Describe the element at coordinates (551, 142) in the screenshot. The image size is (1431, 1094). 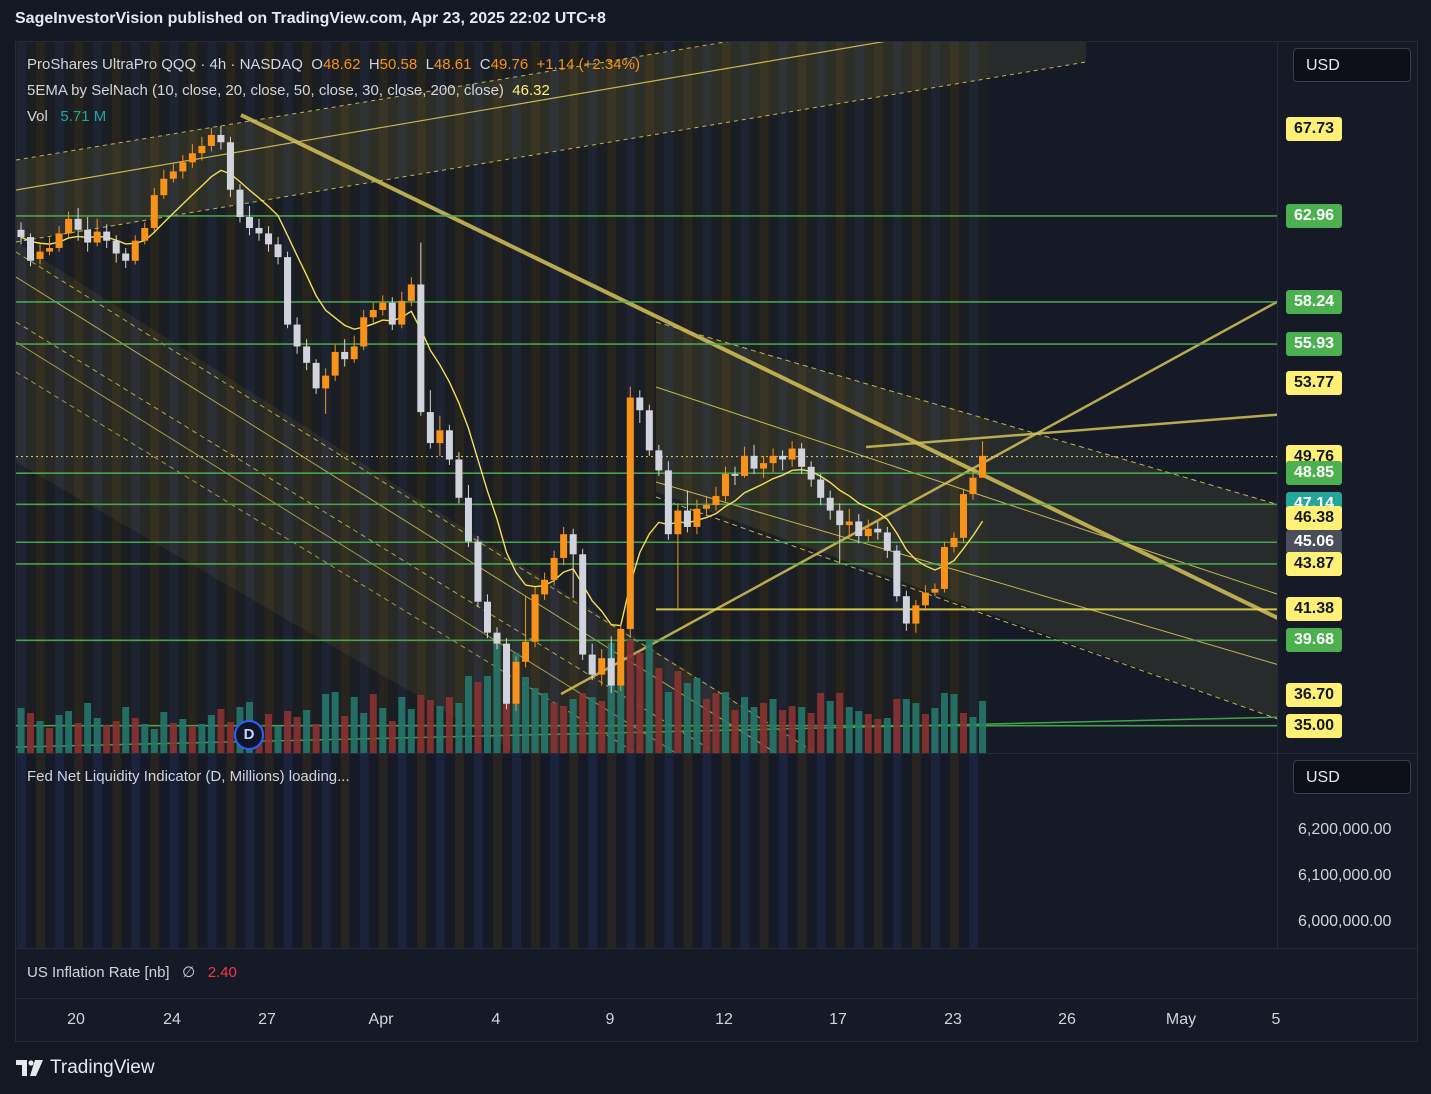
I see `channel-fill` at that location.